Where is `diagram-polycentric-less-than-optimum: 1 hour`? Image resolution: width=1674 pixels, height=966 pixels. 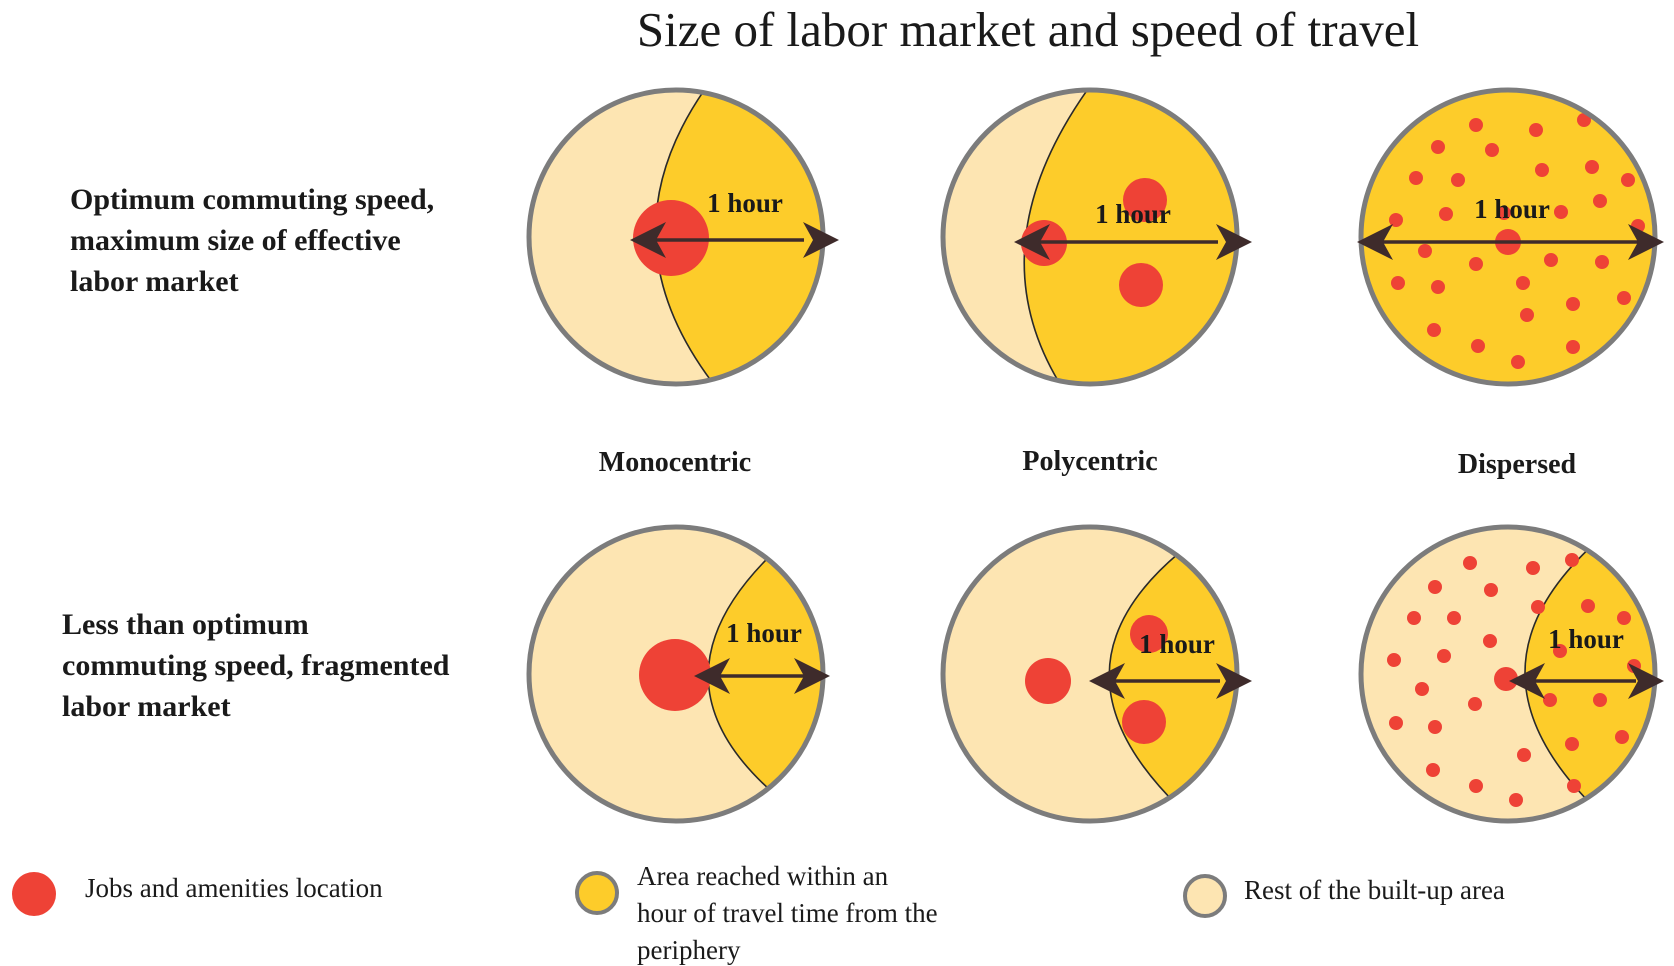 diagram-polycentric-less-than-optimum: 1 hour is located at coordinates (1096, 674).